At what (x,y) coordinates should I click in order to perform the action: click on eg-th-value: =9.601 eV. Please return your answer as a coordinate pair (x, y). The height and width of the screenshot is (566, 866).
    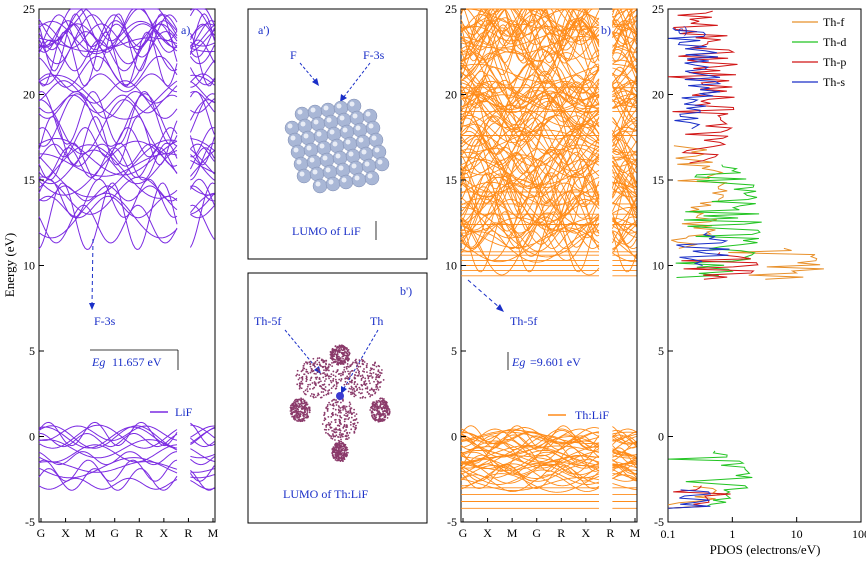
    Looking at the image, I should click on (555, 362).